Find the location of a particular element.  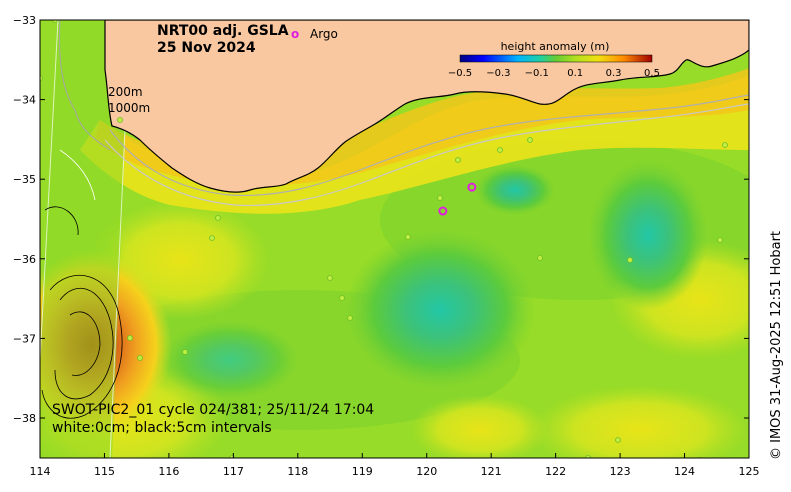

colorbar-tick-label: −0.1 is located at coordinates (537, 73).